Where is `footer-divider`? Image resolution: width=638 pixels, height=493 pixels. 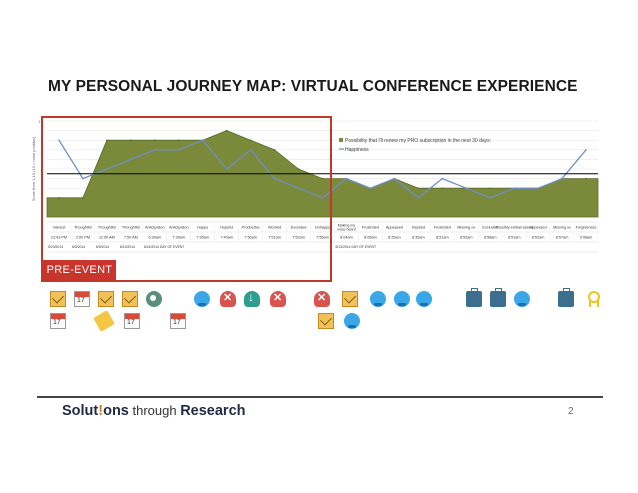
footer-divider is located at coordinates (320, 397).